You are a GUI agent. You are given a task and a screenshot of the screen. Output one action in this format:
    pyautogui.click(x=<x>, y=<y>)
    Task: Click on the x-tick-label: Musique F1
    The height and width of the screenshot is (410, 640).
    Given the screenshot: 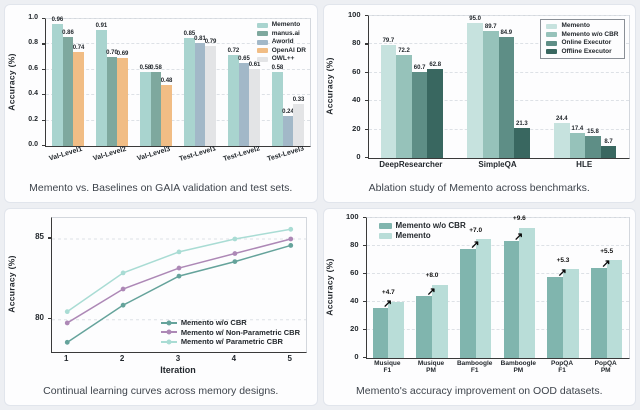 What is the action you would take?
    pyautogui.click(x=388, y=367)
    